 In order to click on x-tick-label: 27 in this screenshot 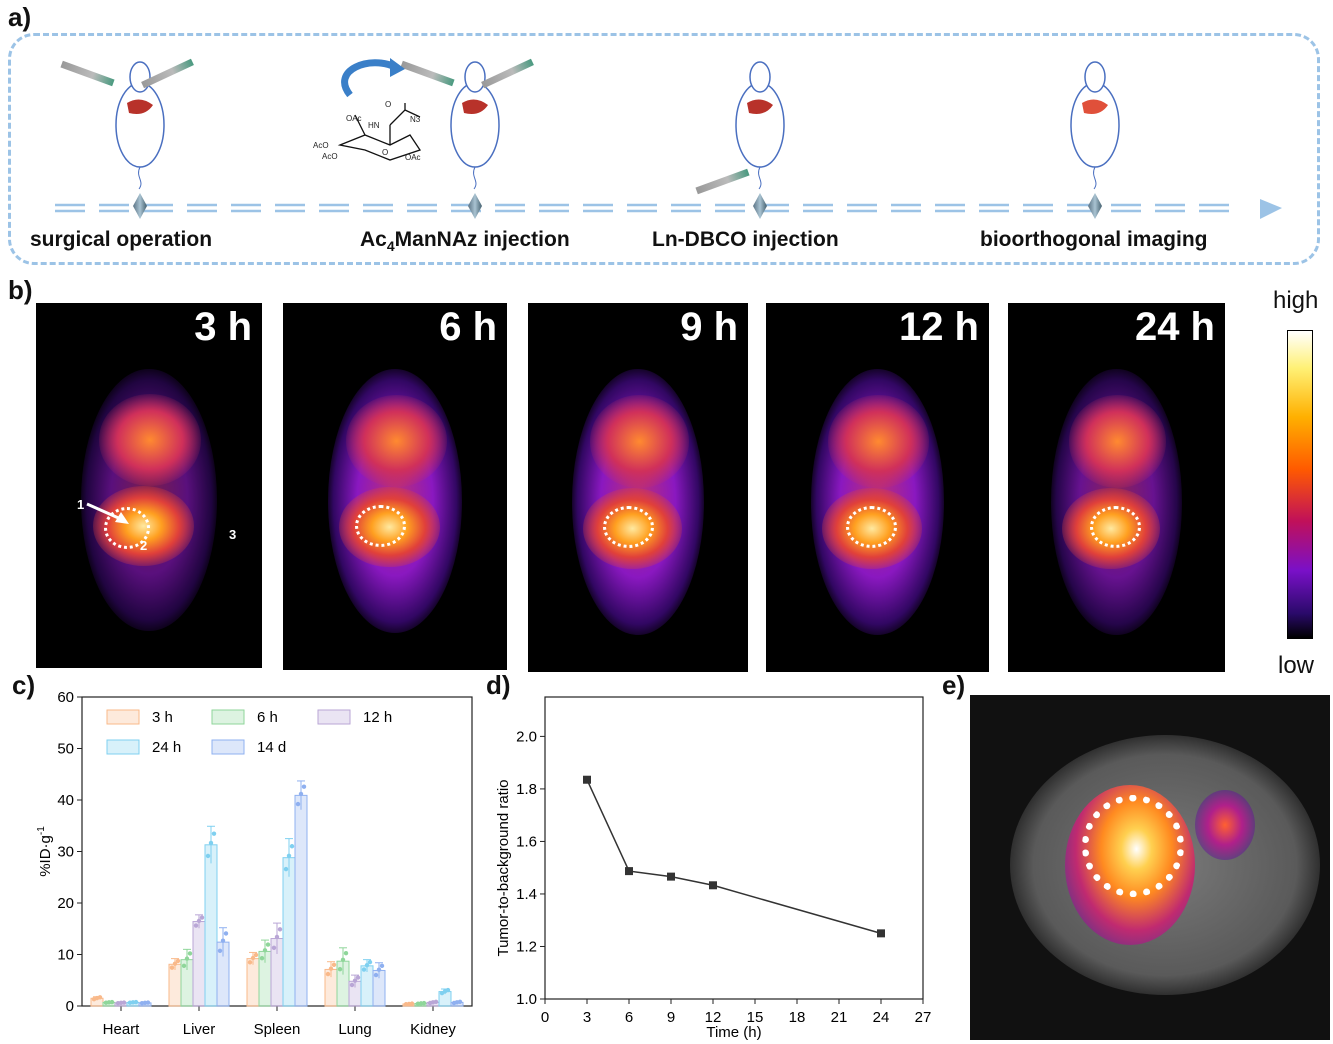, I will do `click(923, 1017)`.